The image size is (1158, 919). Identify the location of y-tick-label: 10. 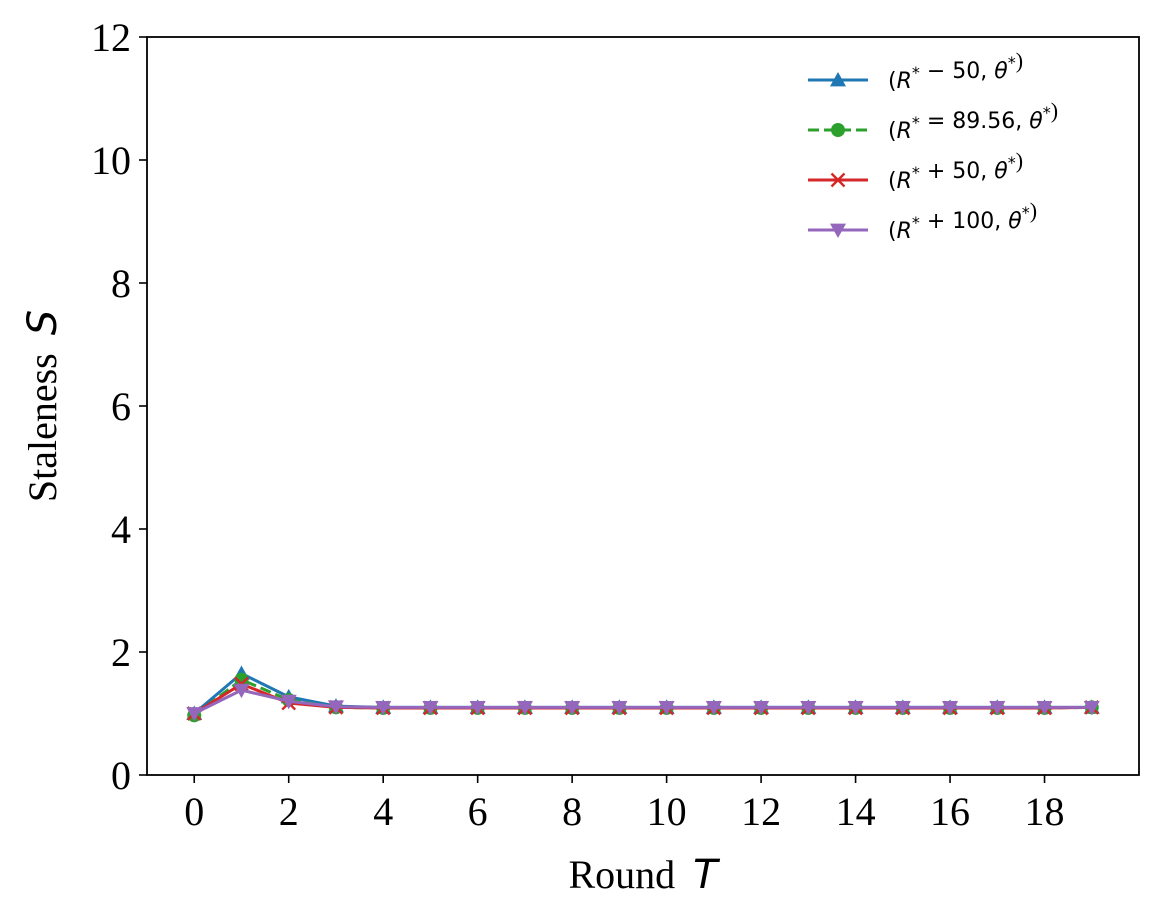
(111, 160).